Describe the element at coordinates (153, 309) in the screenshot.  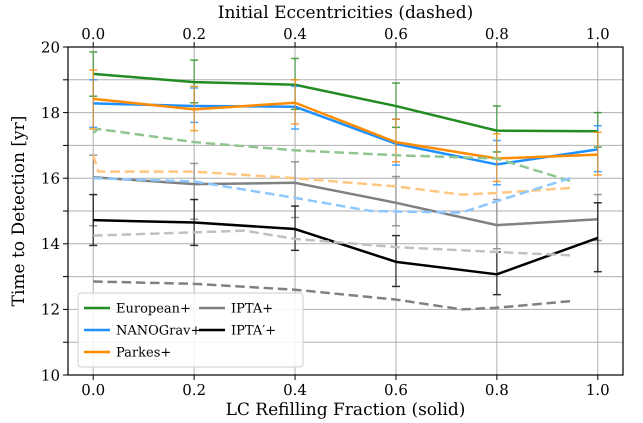
I see `legend-label: European+` at that location.